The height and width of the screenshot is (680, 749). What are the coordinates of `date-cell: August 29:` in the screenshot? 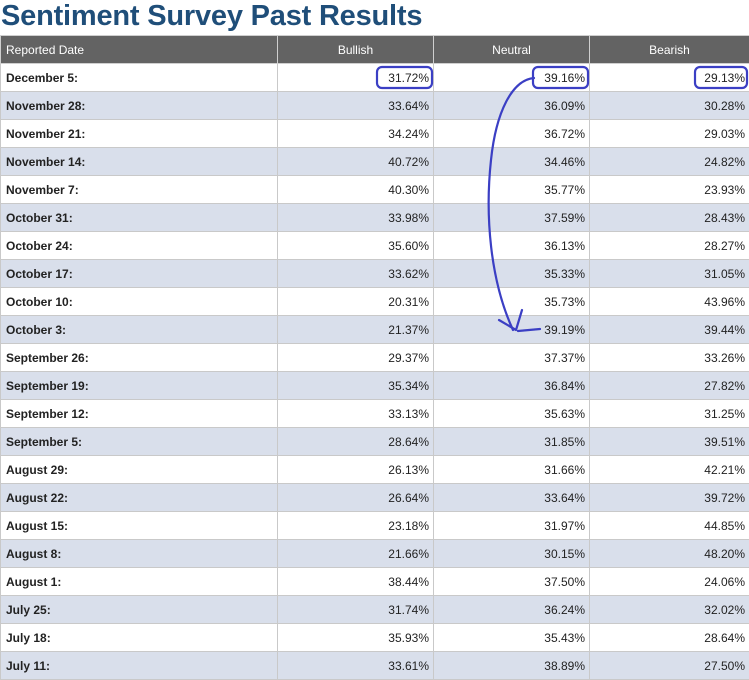 It's located at (139, 470).